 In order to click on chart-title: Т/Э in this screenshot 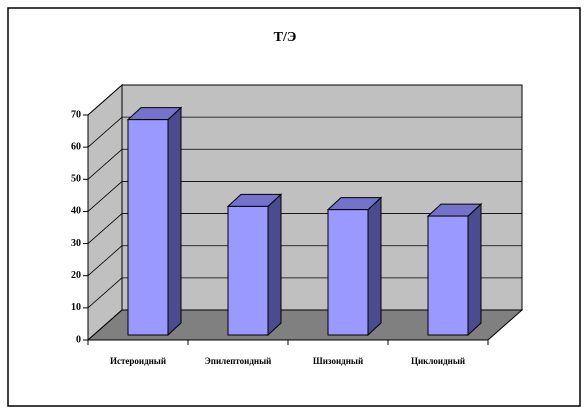, I will do `click(285, 37)`.